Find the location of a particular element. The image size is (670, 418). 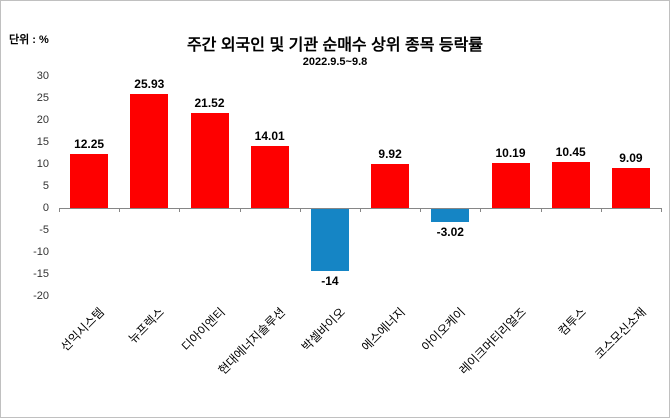

bar-value-label: 9.09 is located at coordinates (631, 158).